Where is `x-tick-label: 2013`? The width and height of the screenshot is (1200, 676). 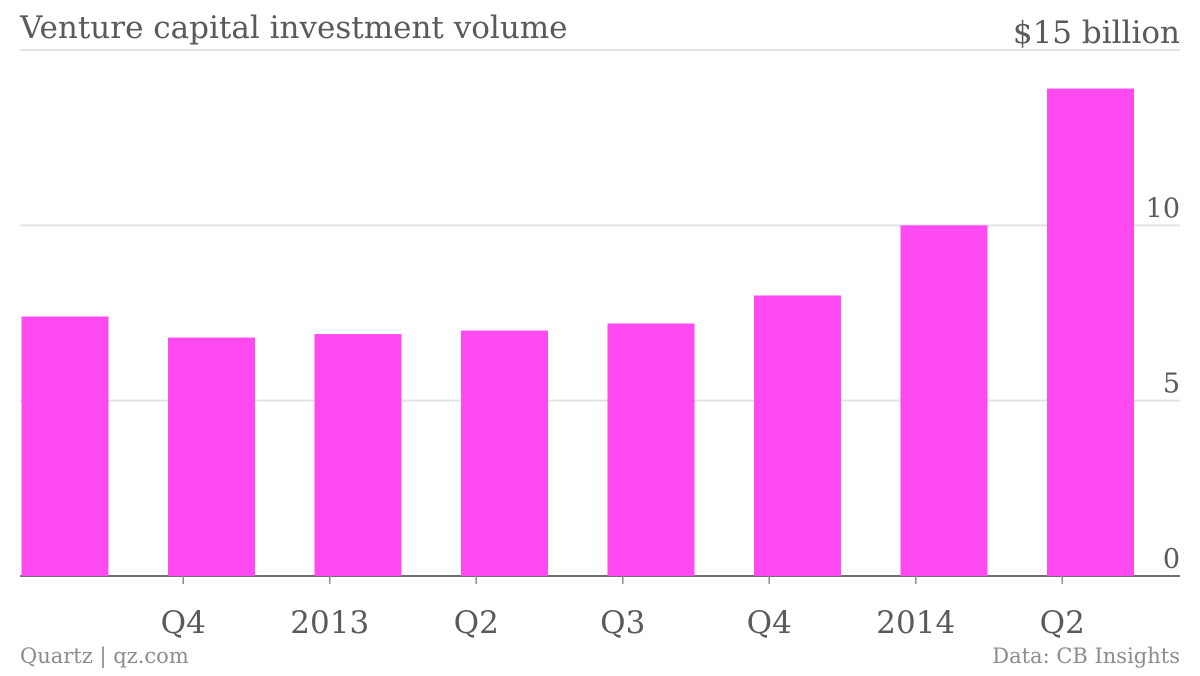
x-tick-label: 2013 is located at coordinates (329, 623).